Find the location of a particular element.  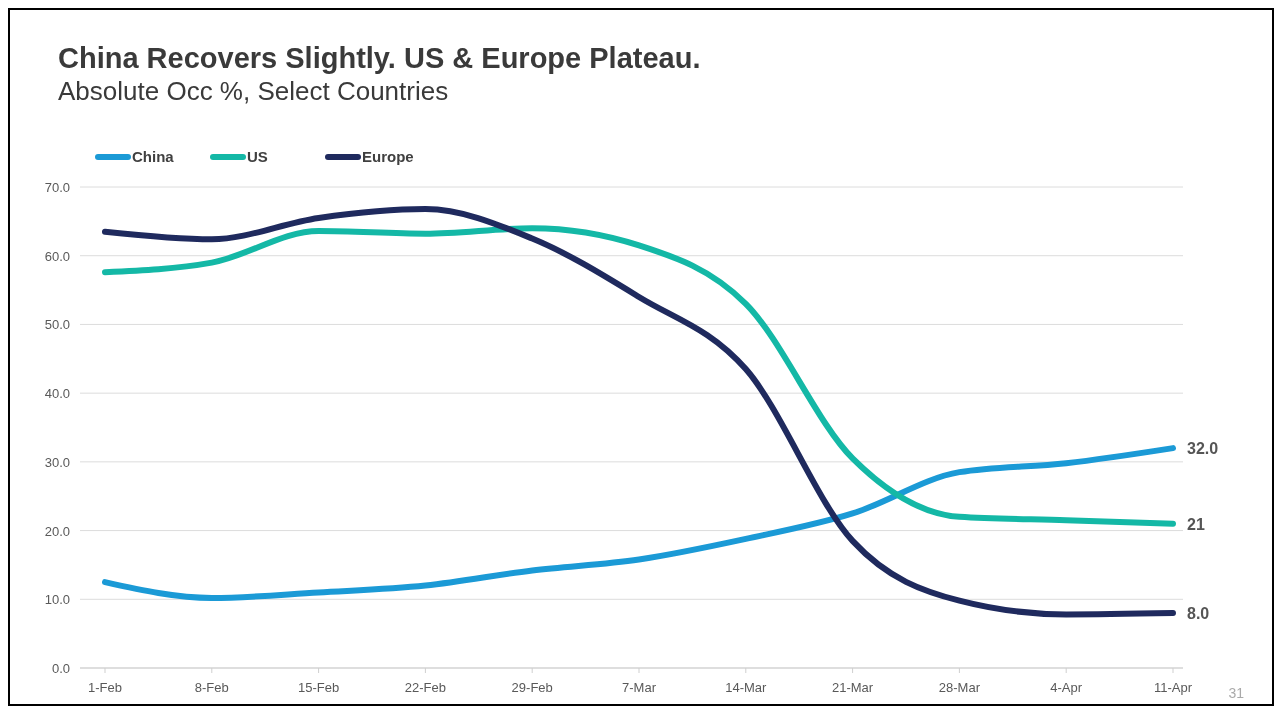

x-tick-label: 4-Apr is located at coordinates (1066, 687).